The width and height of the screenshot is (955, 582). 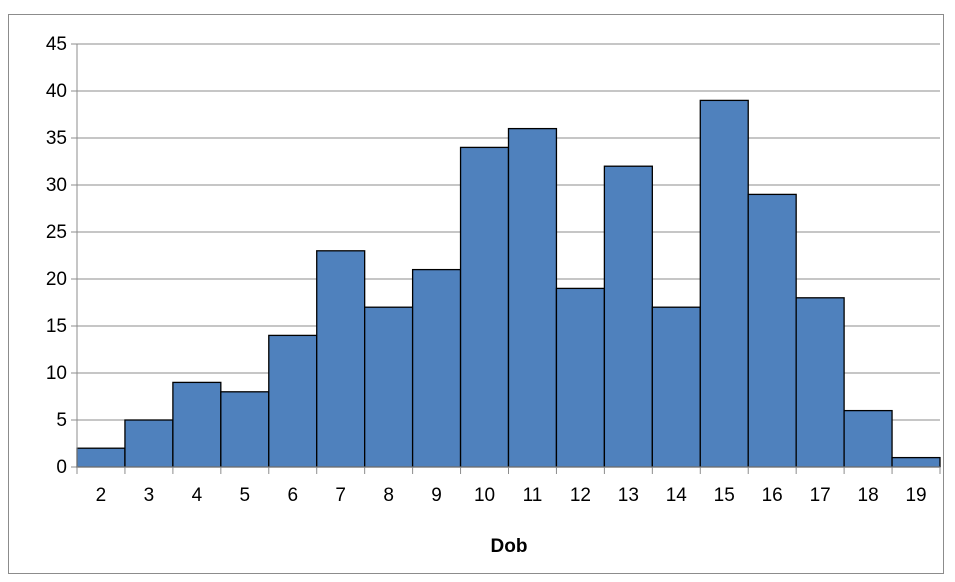 What do you see at coordinates (340, 495) in the screenshot?
I see `x-tick-label: 7` at bounding box center [340, 495].